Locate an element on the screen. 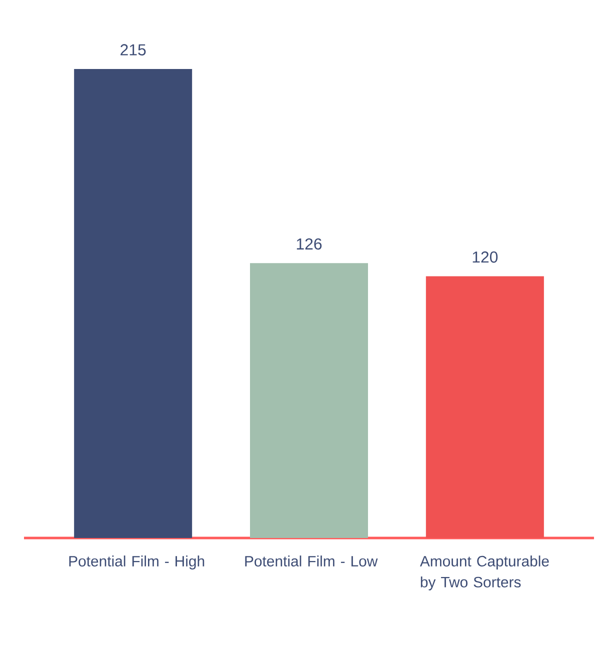  data-label: 120 is located at coordinates (485, 257).